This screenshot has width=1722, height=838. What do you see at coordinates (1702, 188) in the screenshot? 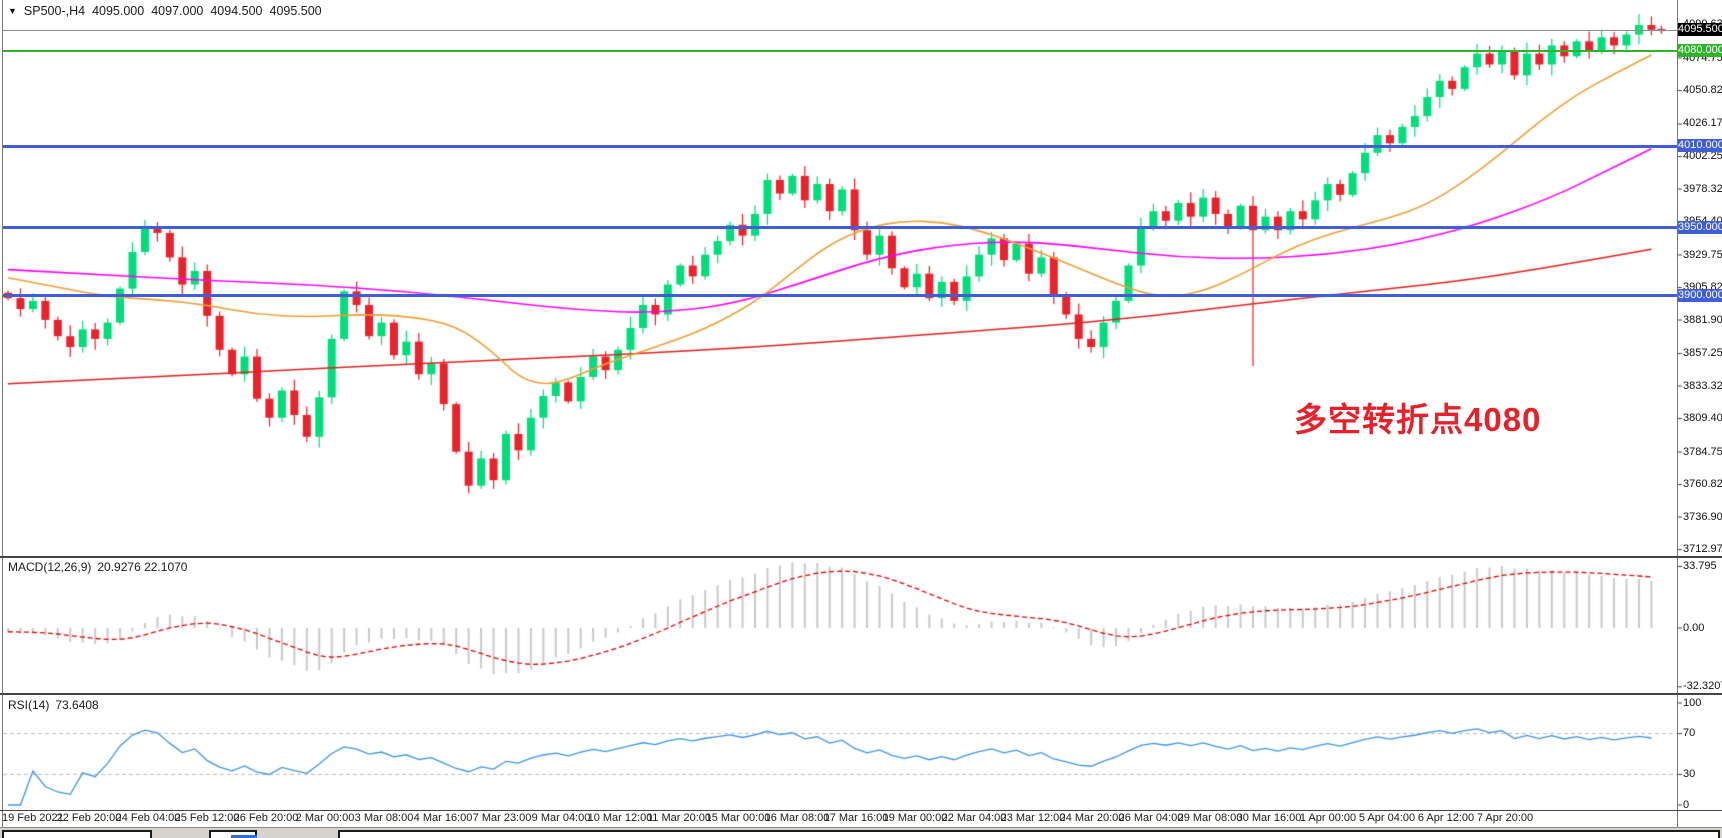
I see `price-axis-tick: 3978.325` at bounding box center [1702, 188].